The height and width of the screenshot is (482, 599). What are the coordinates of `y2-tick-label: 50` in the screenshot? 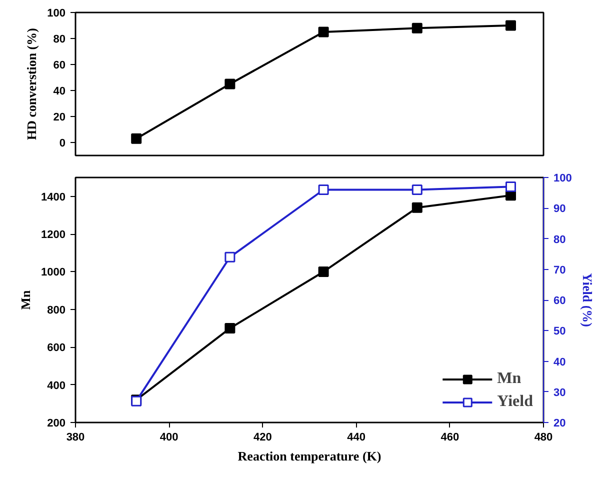 It's located at (560, 332).